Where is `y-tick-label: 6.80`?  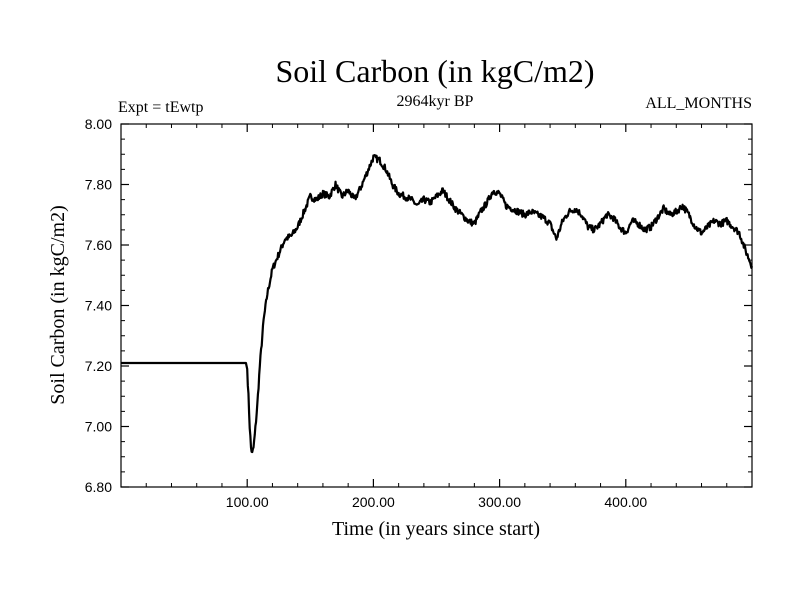 y-tick-label: 6.80 is located at coordinates (98, 487).